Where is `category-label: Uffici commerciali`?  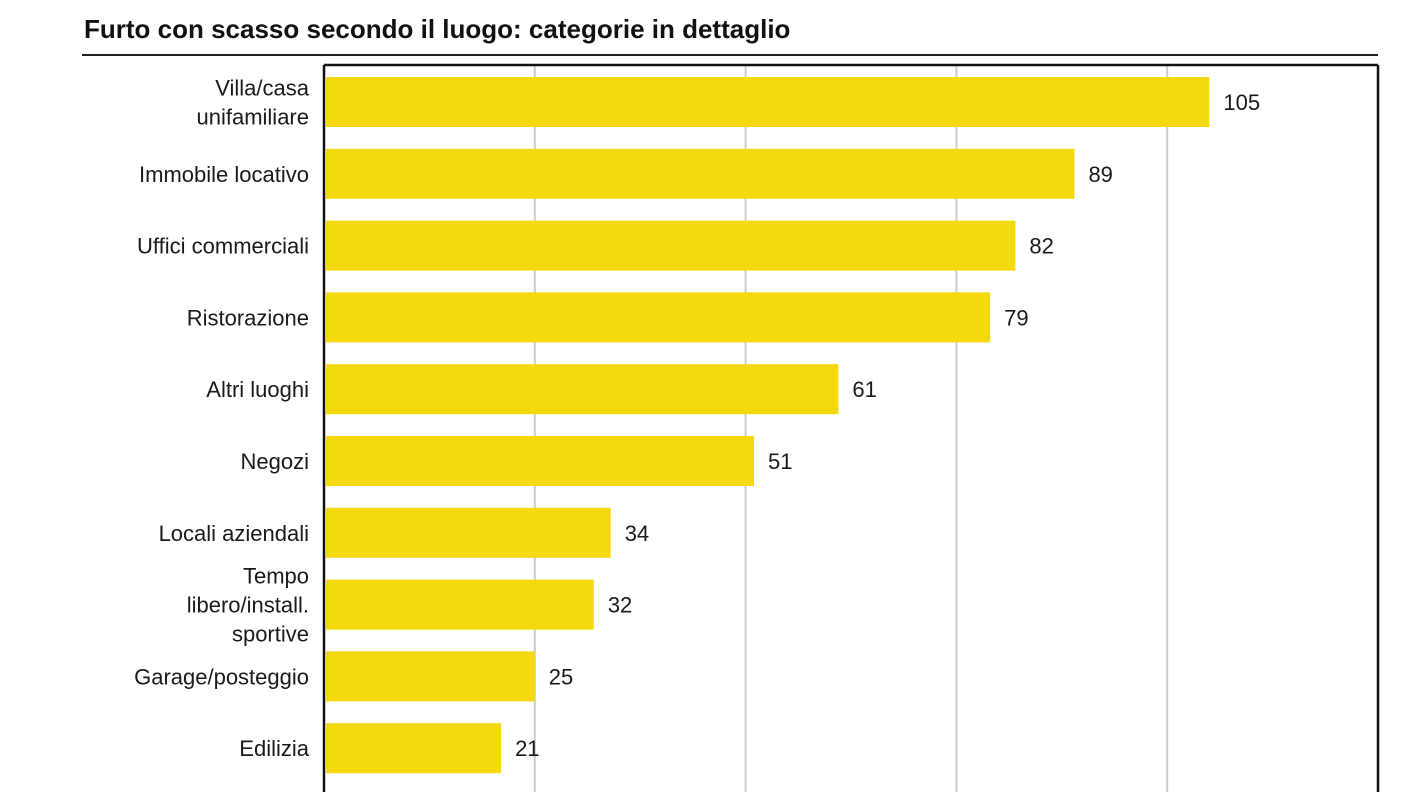
category-label: Uffici commerciali is located at coordinates (223, 246).